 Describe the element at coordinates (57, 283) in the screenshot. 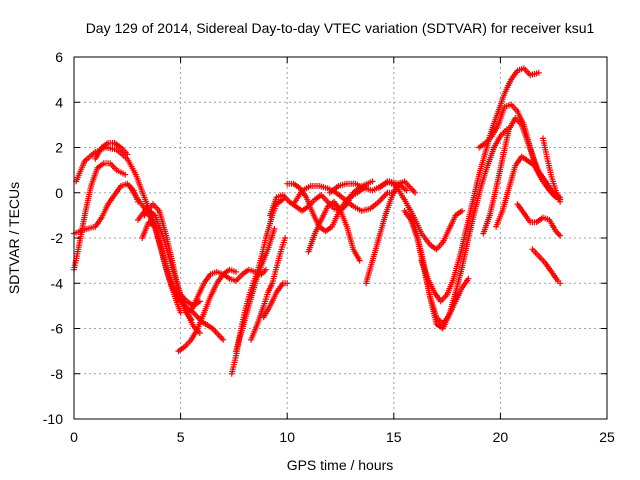

I see `y-tick-label: -4` at that location.